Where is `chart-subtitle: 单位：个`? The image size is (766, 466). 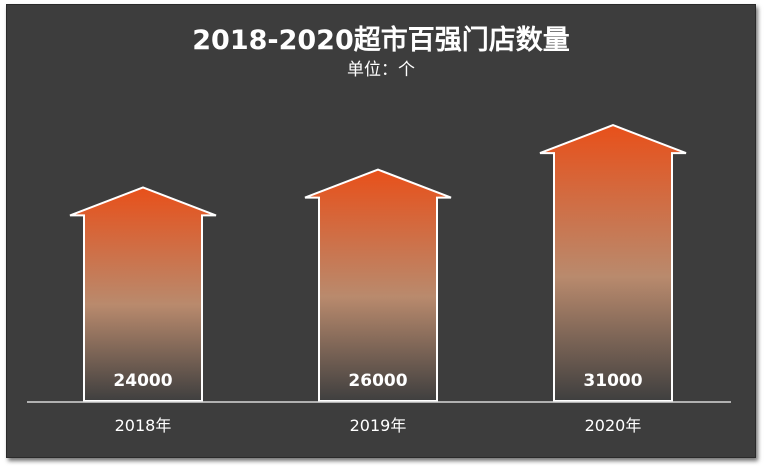 chart-subtitle: 单位：个 is located at coordinates (381, 70).